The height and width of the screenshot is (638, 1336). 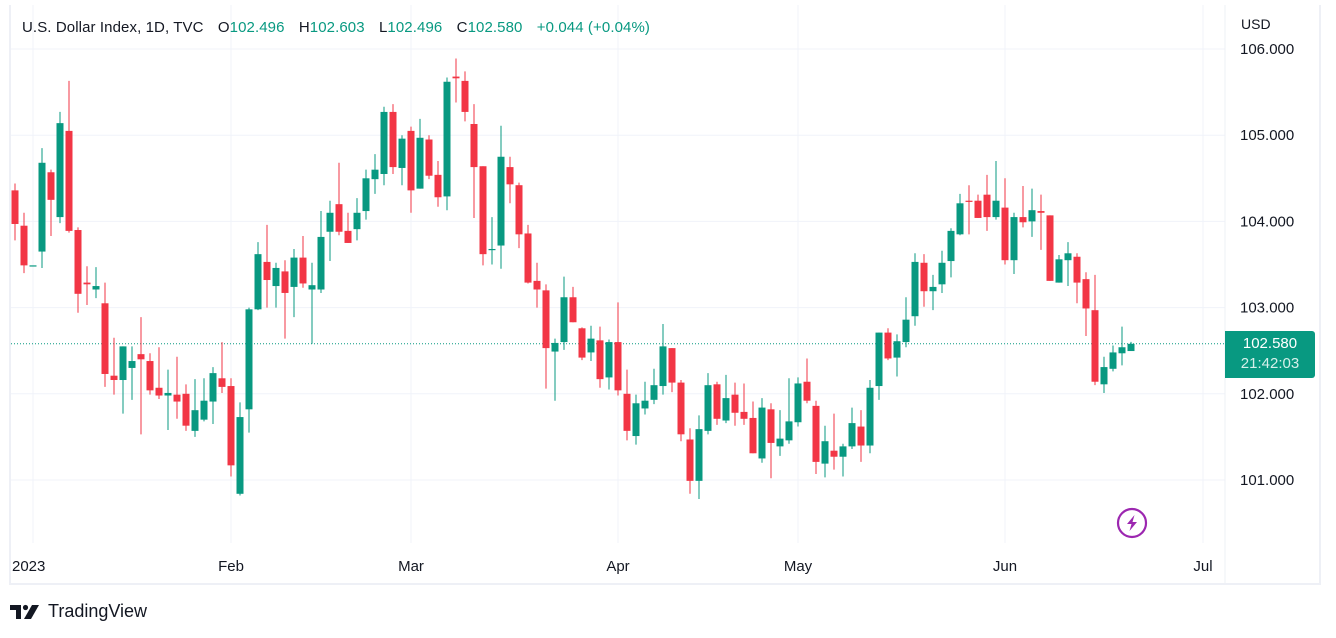 I want to click on price-tick-label: 106.000, so click(x=1267, y=49).